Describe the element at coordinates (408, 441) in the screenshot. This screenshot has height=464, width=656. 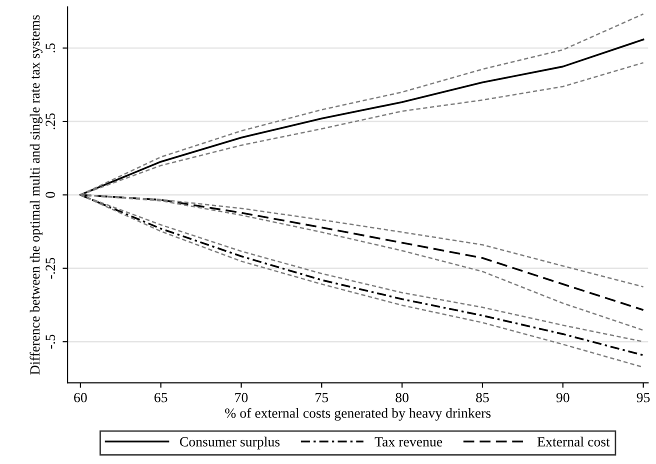
I see `legend-label: Tax revenue` at that location.